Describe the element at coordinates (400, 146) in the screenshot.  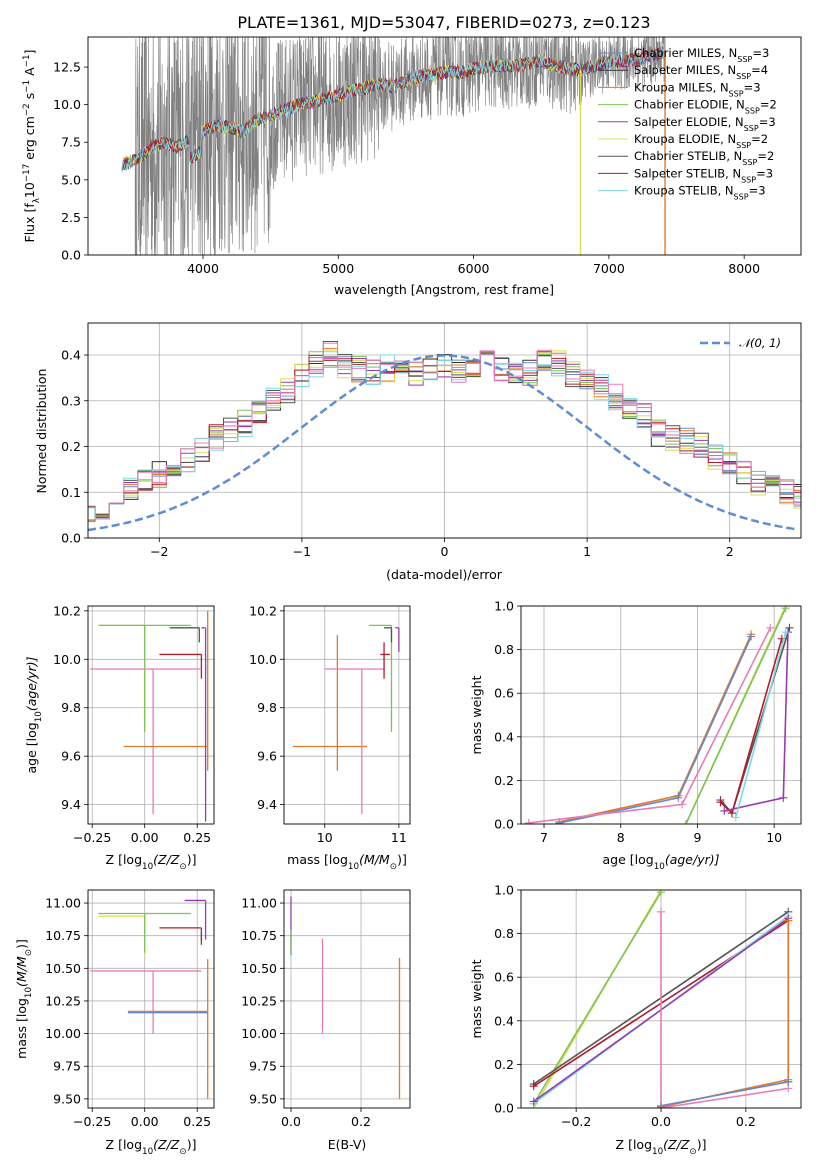
I see `observed-spectrum` at that location.